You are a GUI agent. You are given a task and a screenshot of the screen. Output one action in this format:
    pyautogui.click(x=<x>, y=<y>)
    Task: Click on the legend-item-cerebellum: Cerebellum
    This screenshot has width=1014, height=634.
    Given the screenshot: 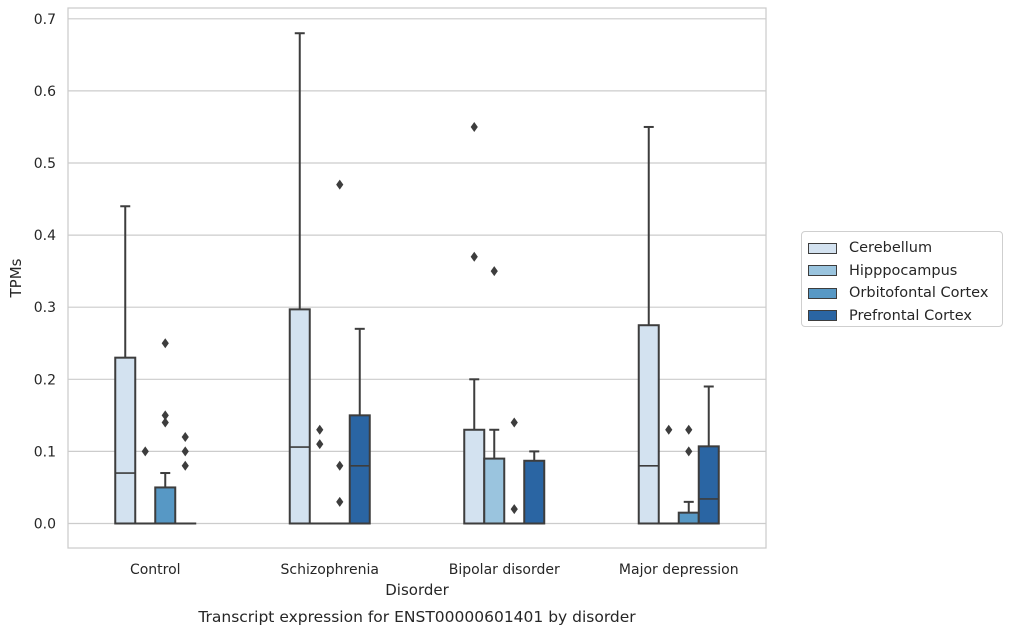 What is the action you would take?
    pyautogui.click(x=905, y=248)
    